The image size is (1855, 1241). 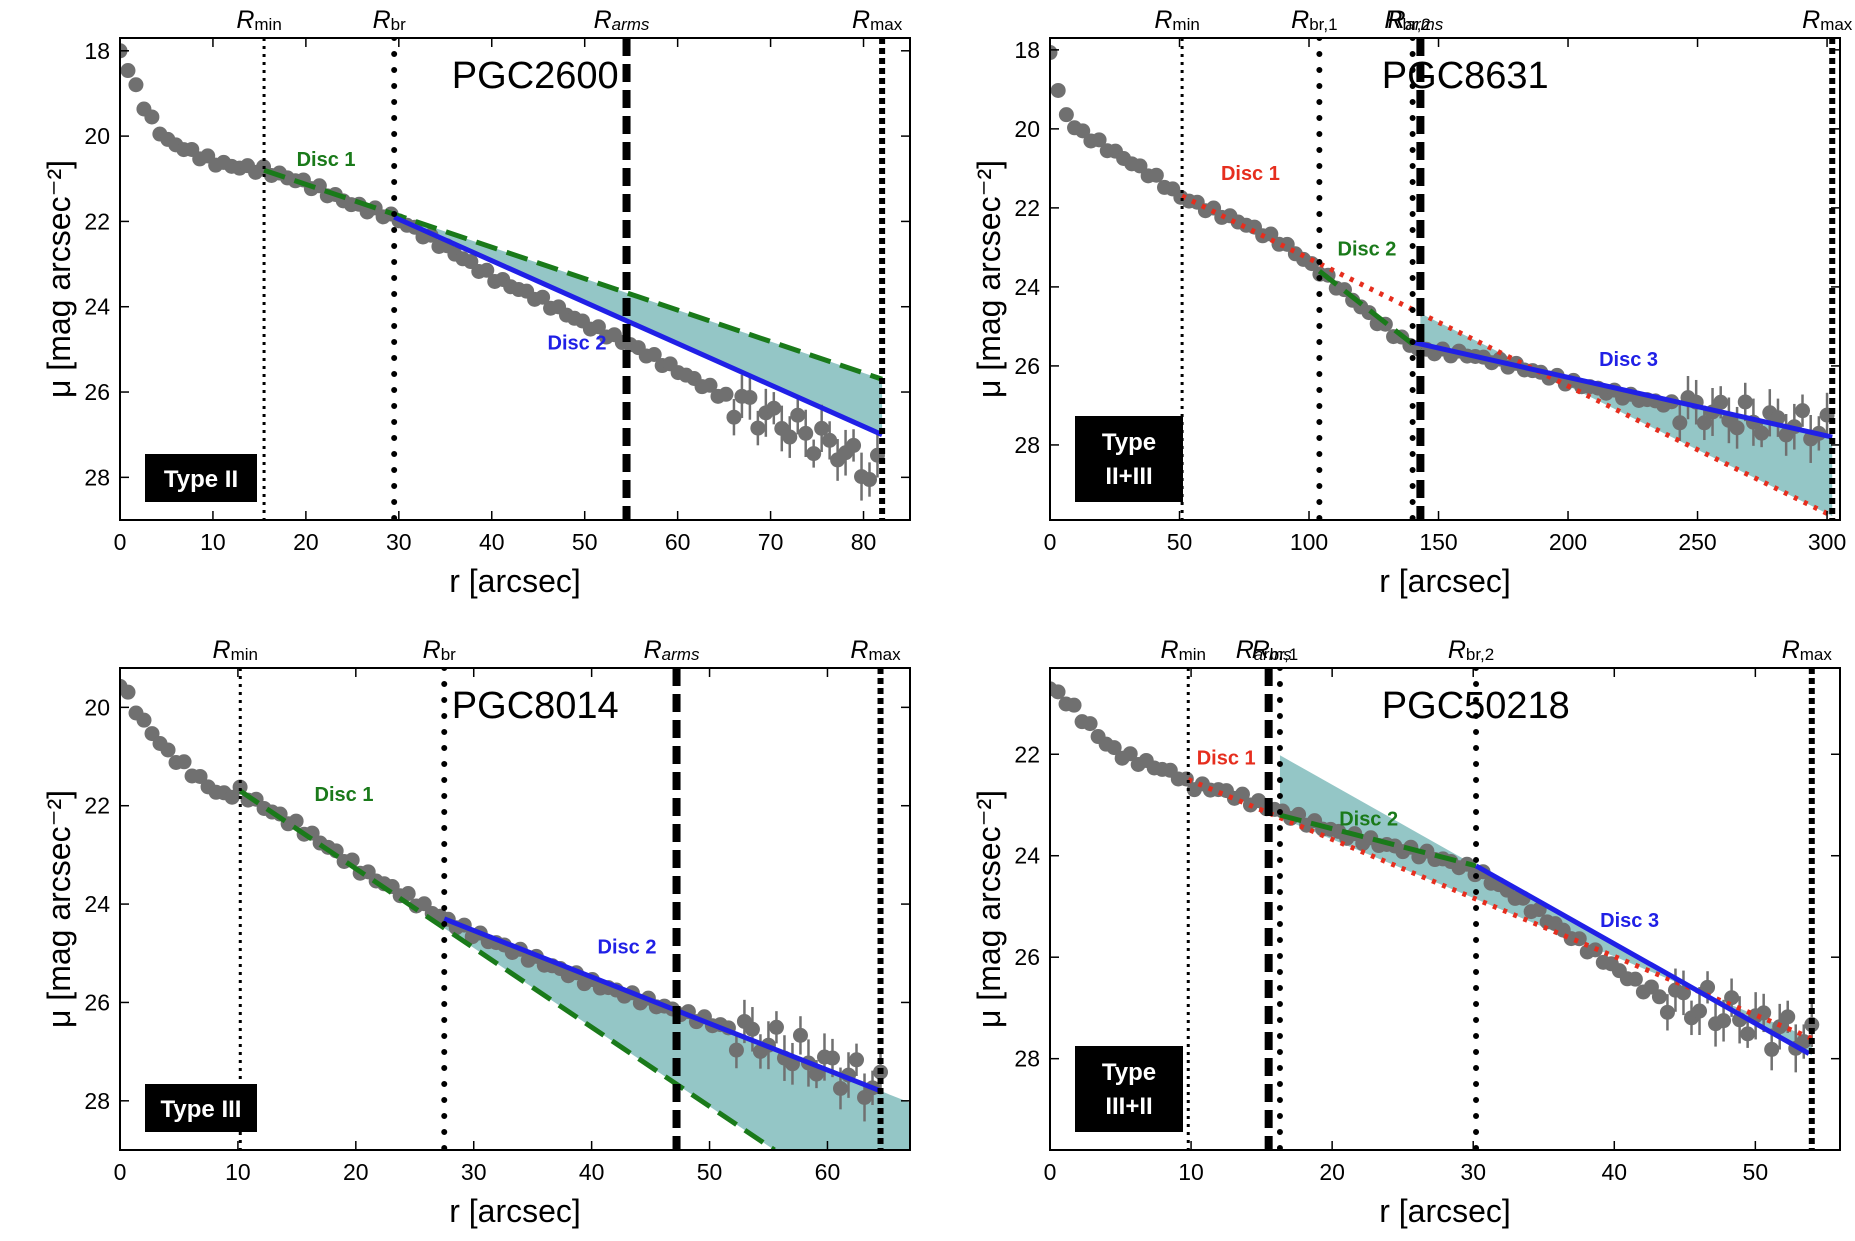 I want to click on y-tick-label: 18, so click(x=1027, y=50).